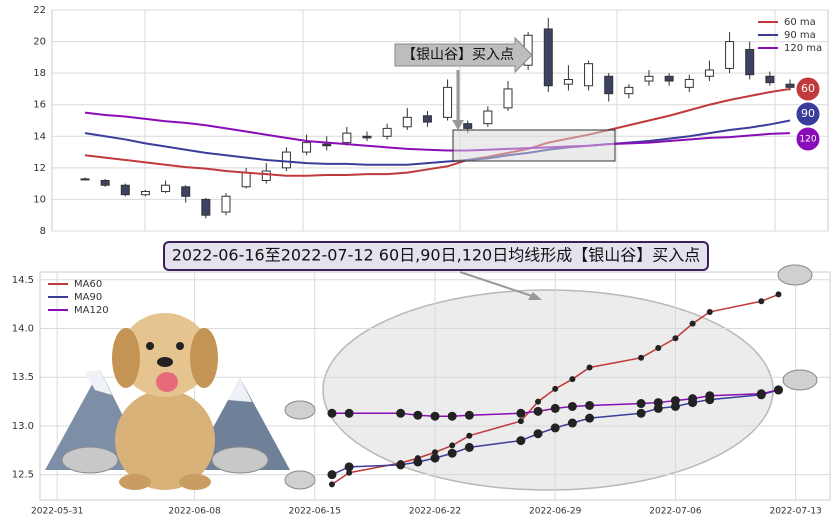 This screenshot has width=837, height=522. What do you see at coordinates (39, 199) in the screenshot?
I see `y-tick-label: 10` at bounding box center [39, 199].